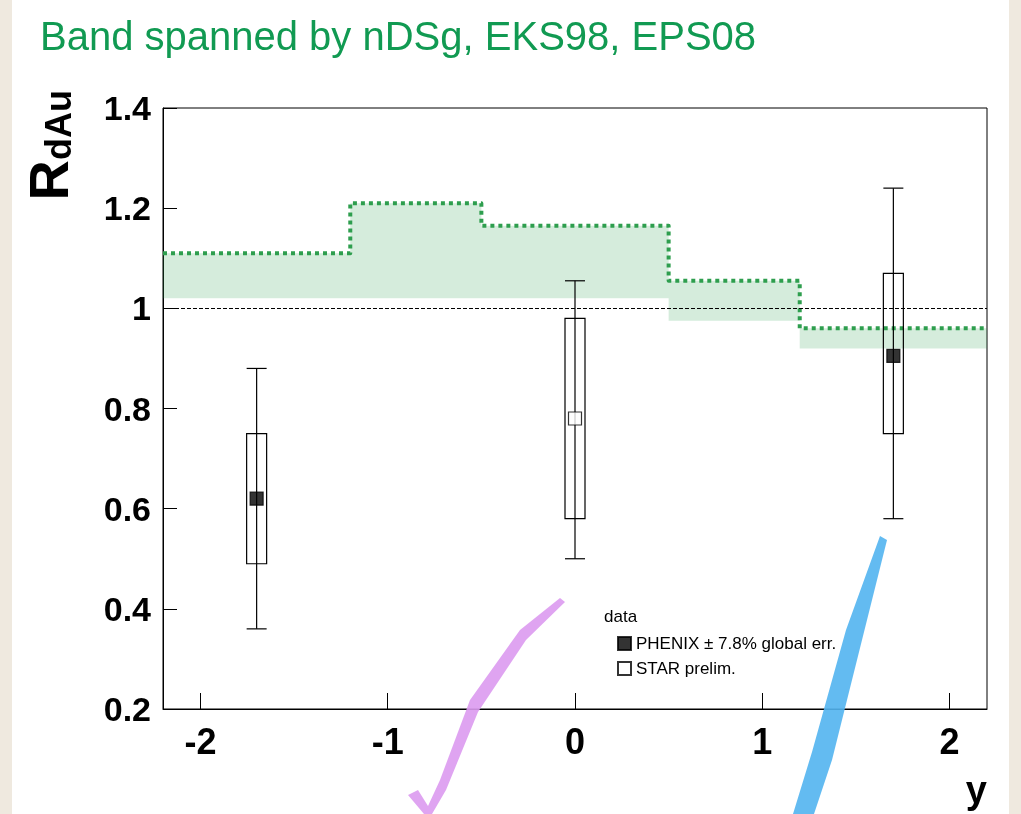 The image size is (1021, 814). I want to click on y-axis-title: RdAu, so click(48, 145).